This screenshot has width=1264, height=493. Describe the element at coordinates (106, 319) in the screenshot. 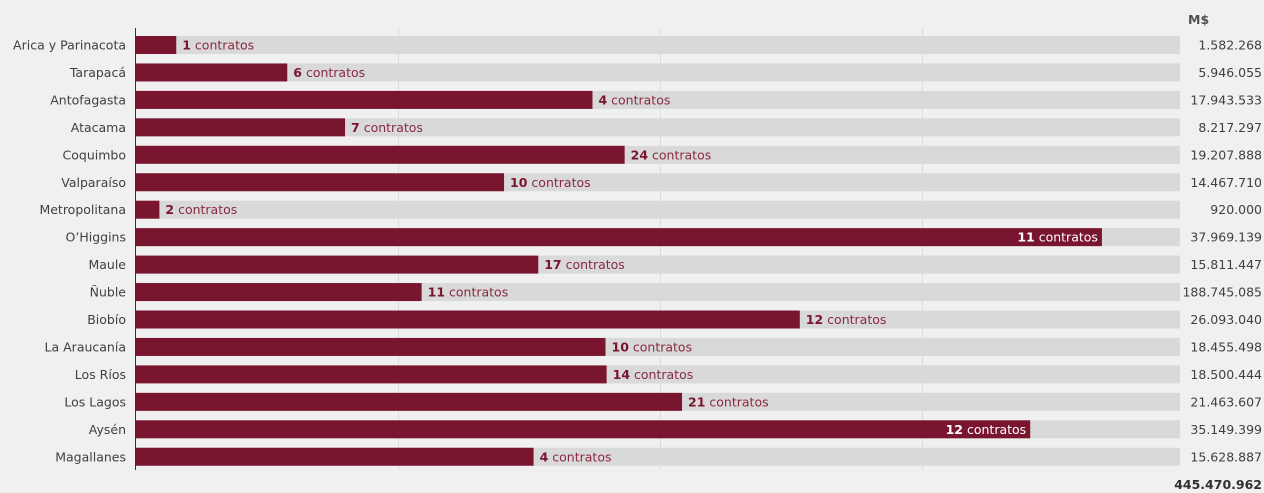

I see `category-label: Biobío` at that location.